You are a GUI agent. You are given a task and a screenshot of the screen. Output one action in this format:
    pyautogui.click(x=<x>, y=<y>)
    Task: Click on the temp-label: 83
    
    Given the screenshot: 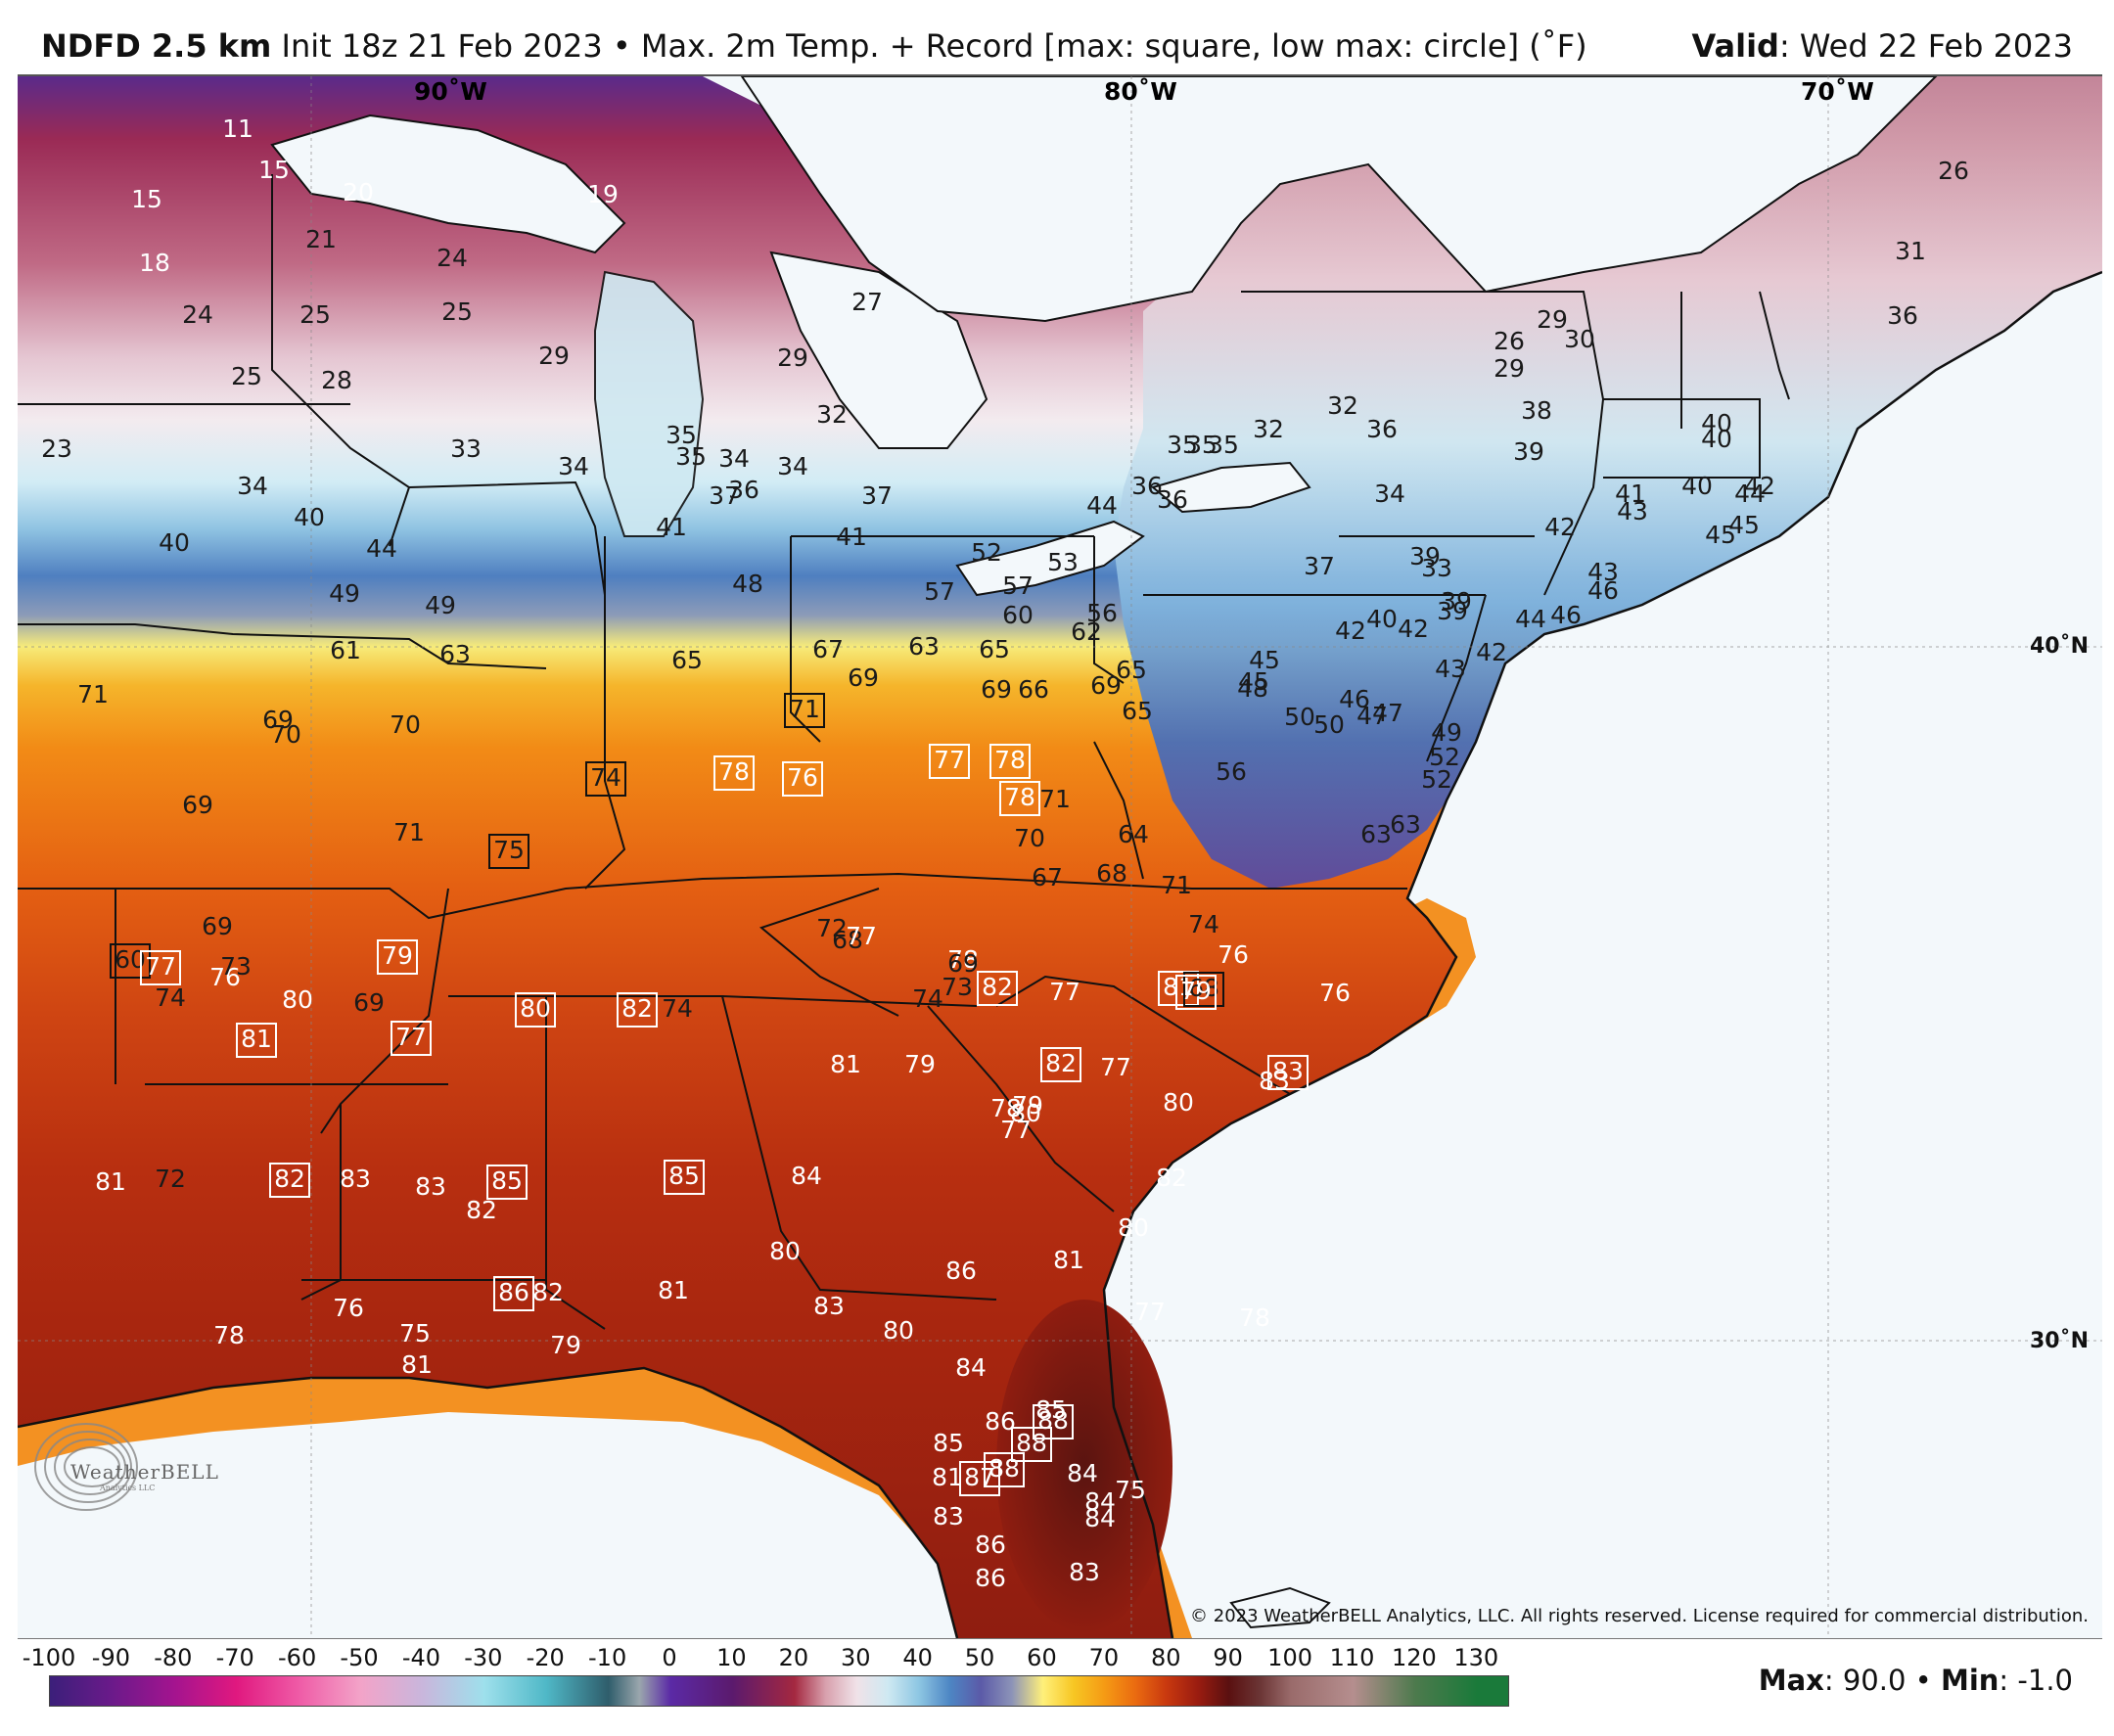 What is the action you would take?
    pyautogui.click(x=949, y=1516)
    